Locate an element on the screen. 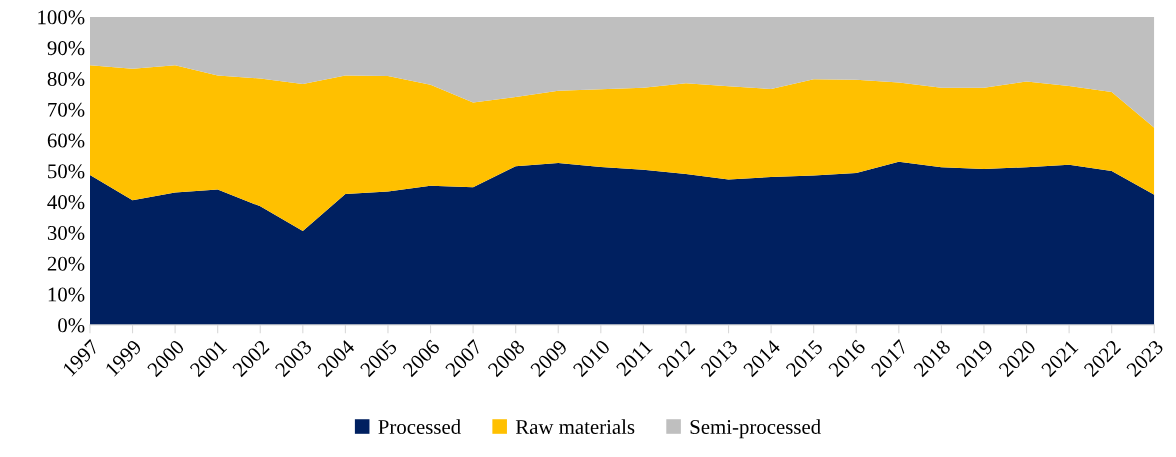 The width and height of the screenshot is (1176, 457). y-tick-label: 50% is located at coordinates (66, 171).